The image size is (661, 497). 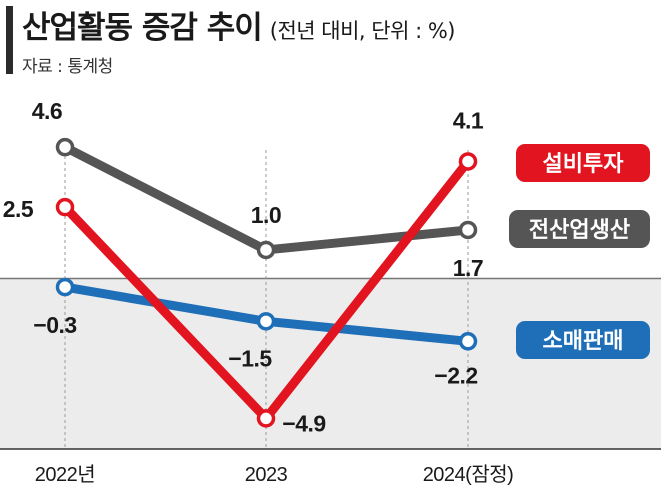 I want to click on source-note: 자료 : 통계청, so click(x=67, y=67).